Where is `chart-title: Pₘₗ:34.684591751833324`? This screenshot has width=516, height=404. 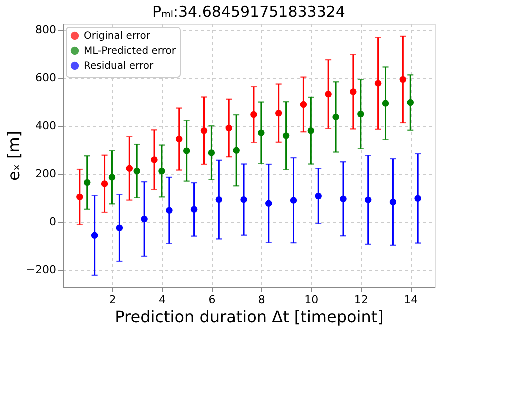 chart-title: Pₘₗ:34.684591751833324 is located at coordinates (249, 11).